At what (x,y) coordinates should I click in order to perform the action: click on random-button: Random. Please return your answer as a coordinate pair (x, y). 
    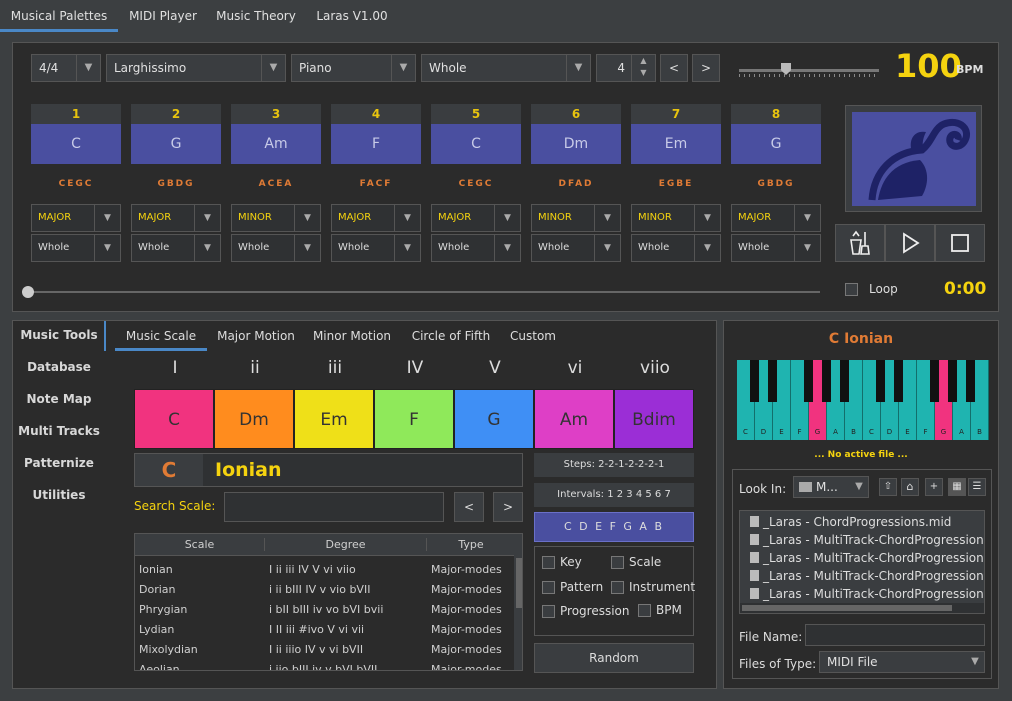
    Looking at the image, I should click on (614, 658).